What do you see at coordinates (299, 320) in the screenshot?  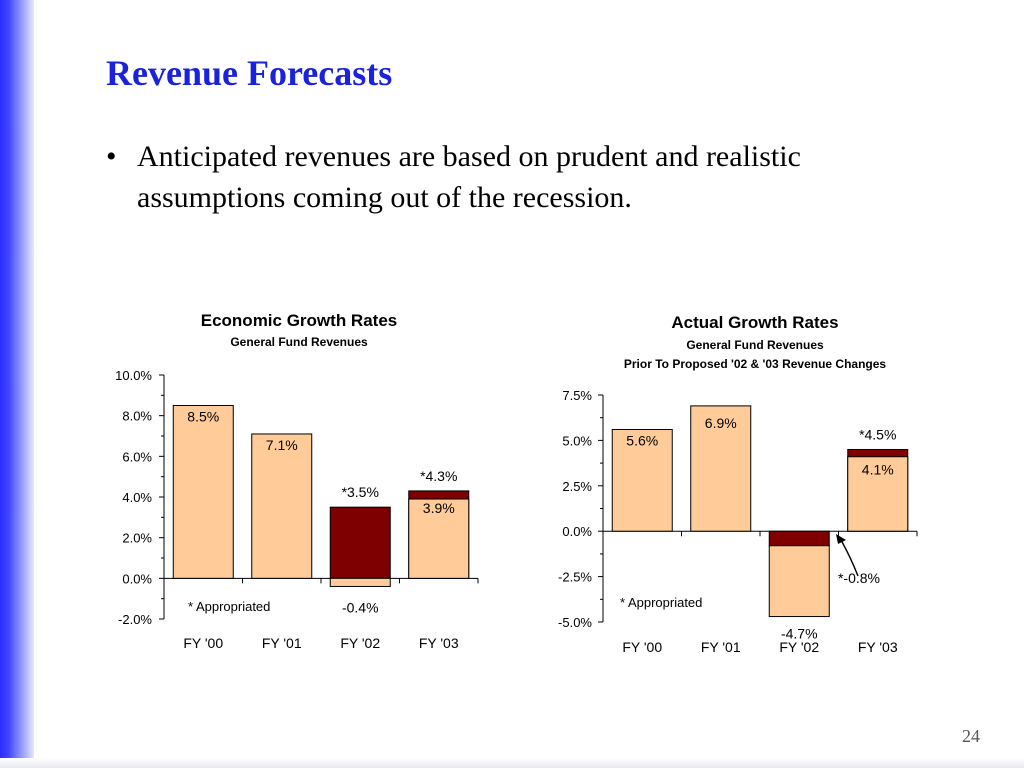 I see `chart-title: Economic Growth Rates` at bounding box center [299, 320].